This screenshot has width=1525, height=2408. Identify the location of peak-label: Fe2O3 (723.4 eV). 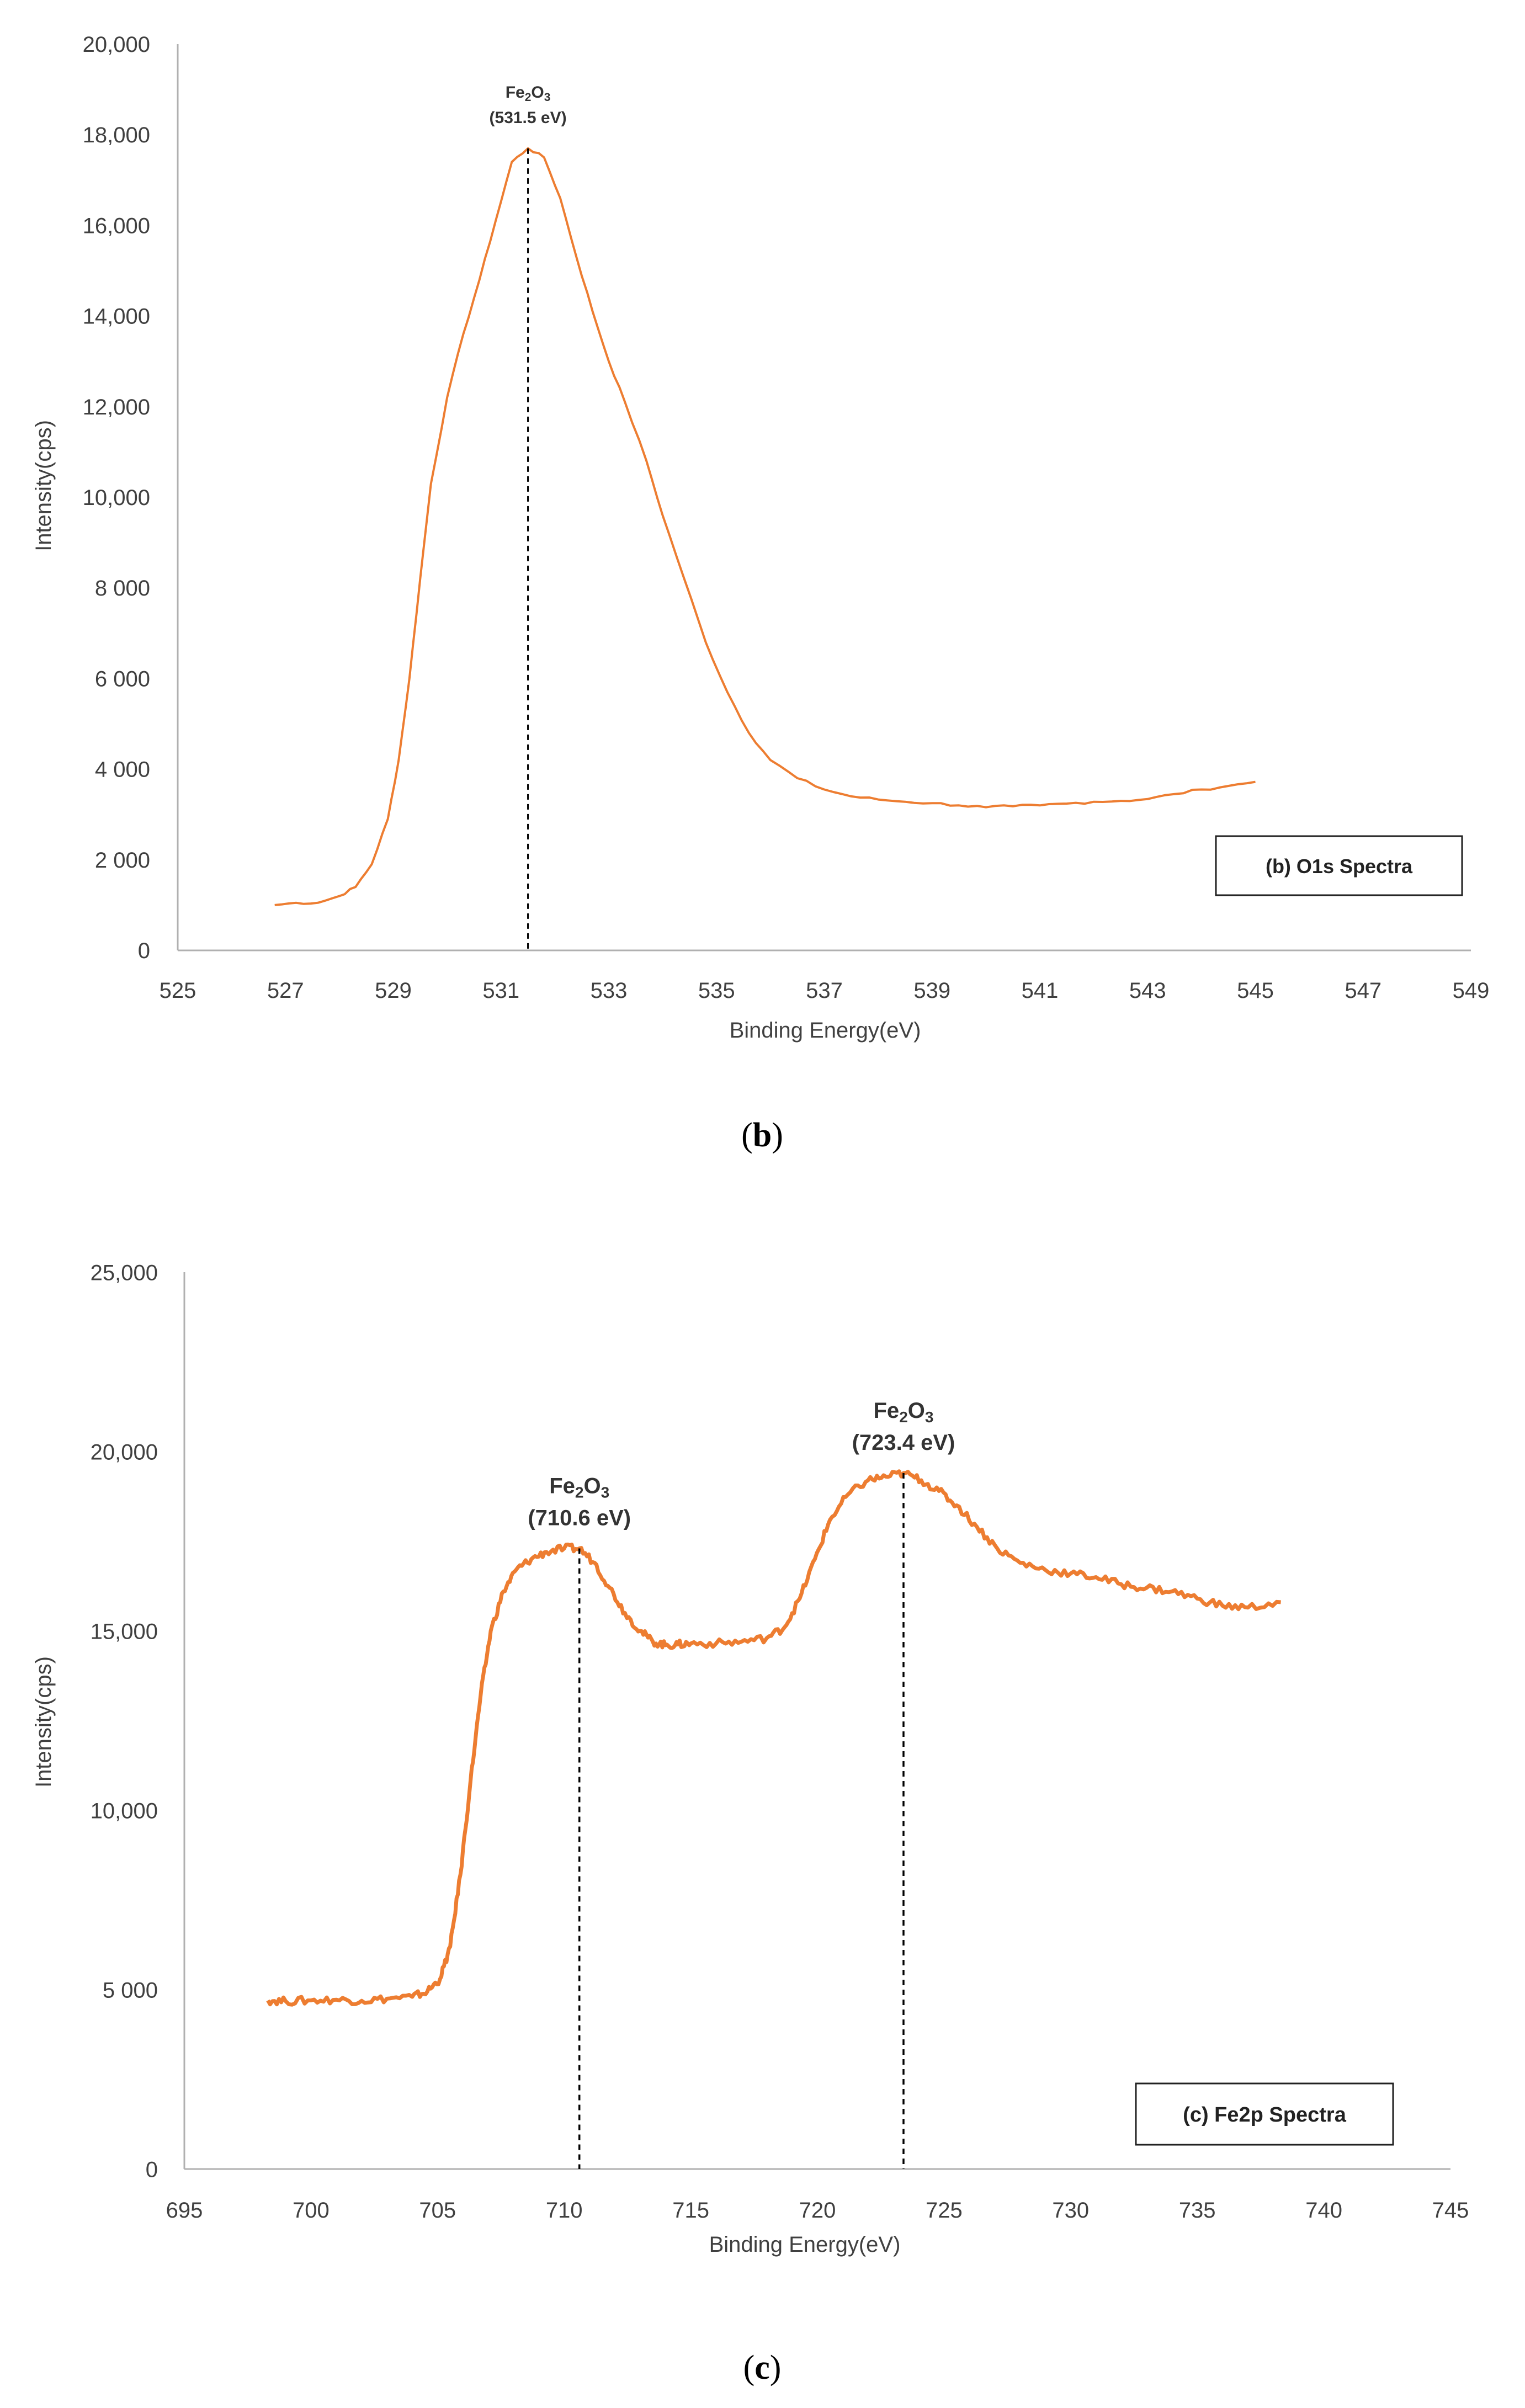
(903, 1427).